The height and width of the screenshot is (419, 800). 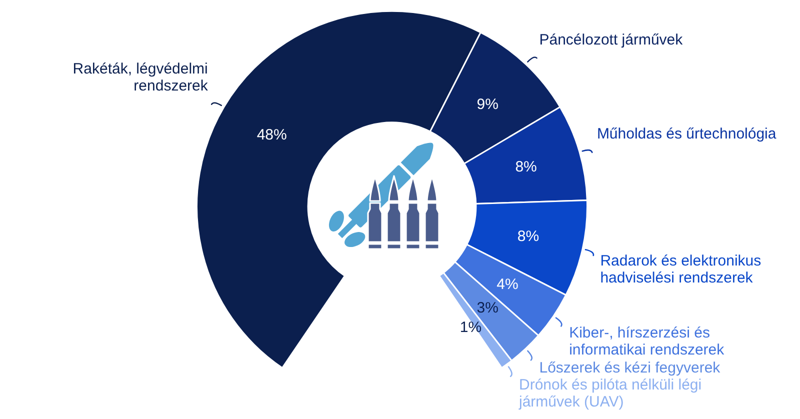 I want to click on data-label: 1%, so click(x=471, y=327).